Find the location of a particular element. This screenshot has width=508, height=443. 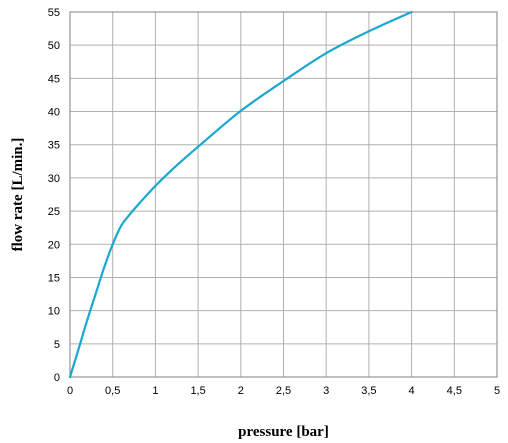

x-tick-label: 1,5 is located at coordinates (197, 391).